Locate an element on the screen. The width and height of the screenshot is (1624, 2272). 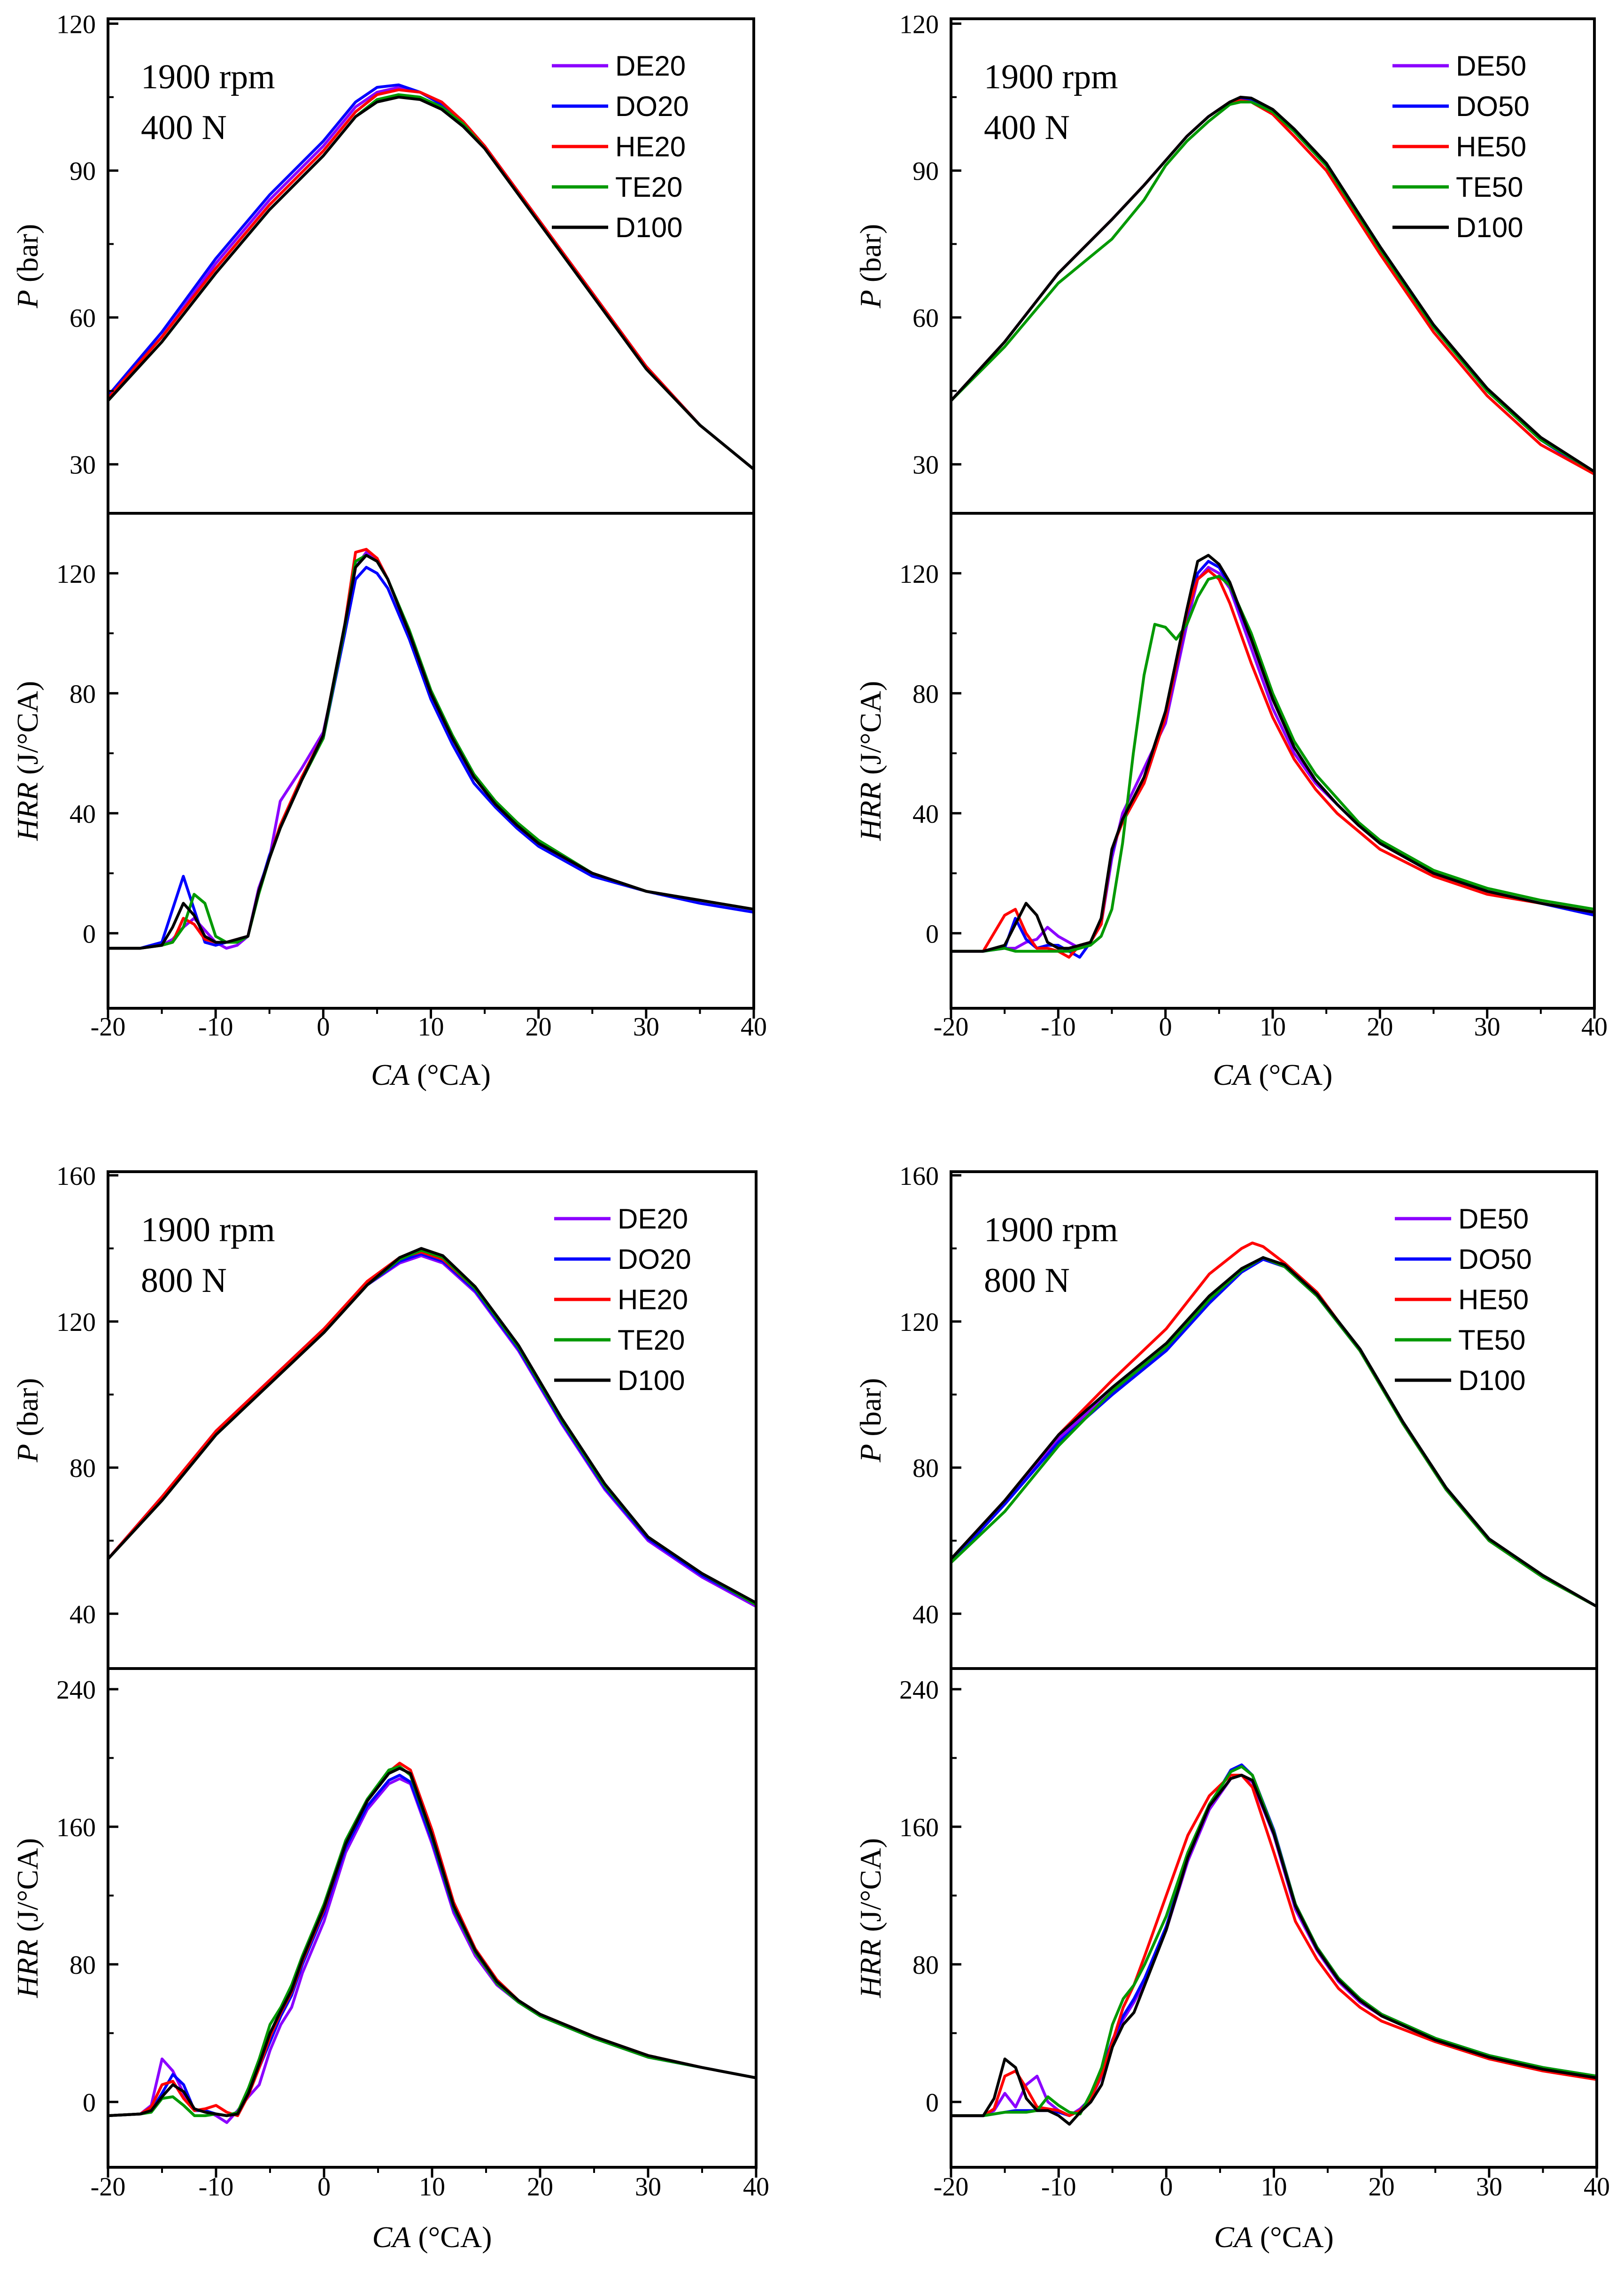
hrr-line-he20 is located at coordinates (431, 749).